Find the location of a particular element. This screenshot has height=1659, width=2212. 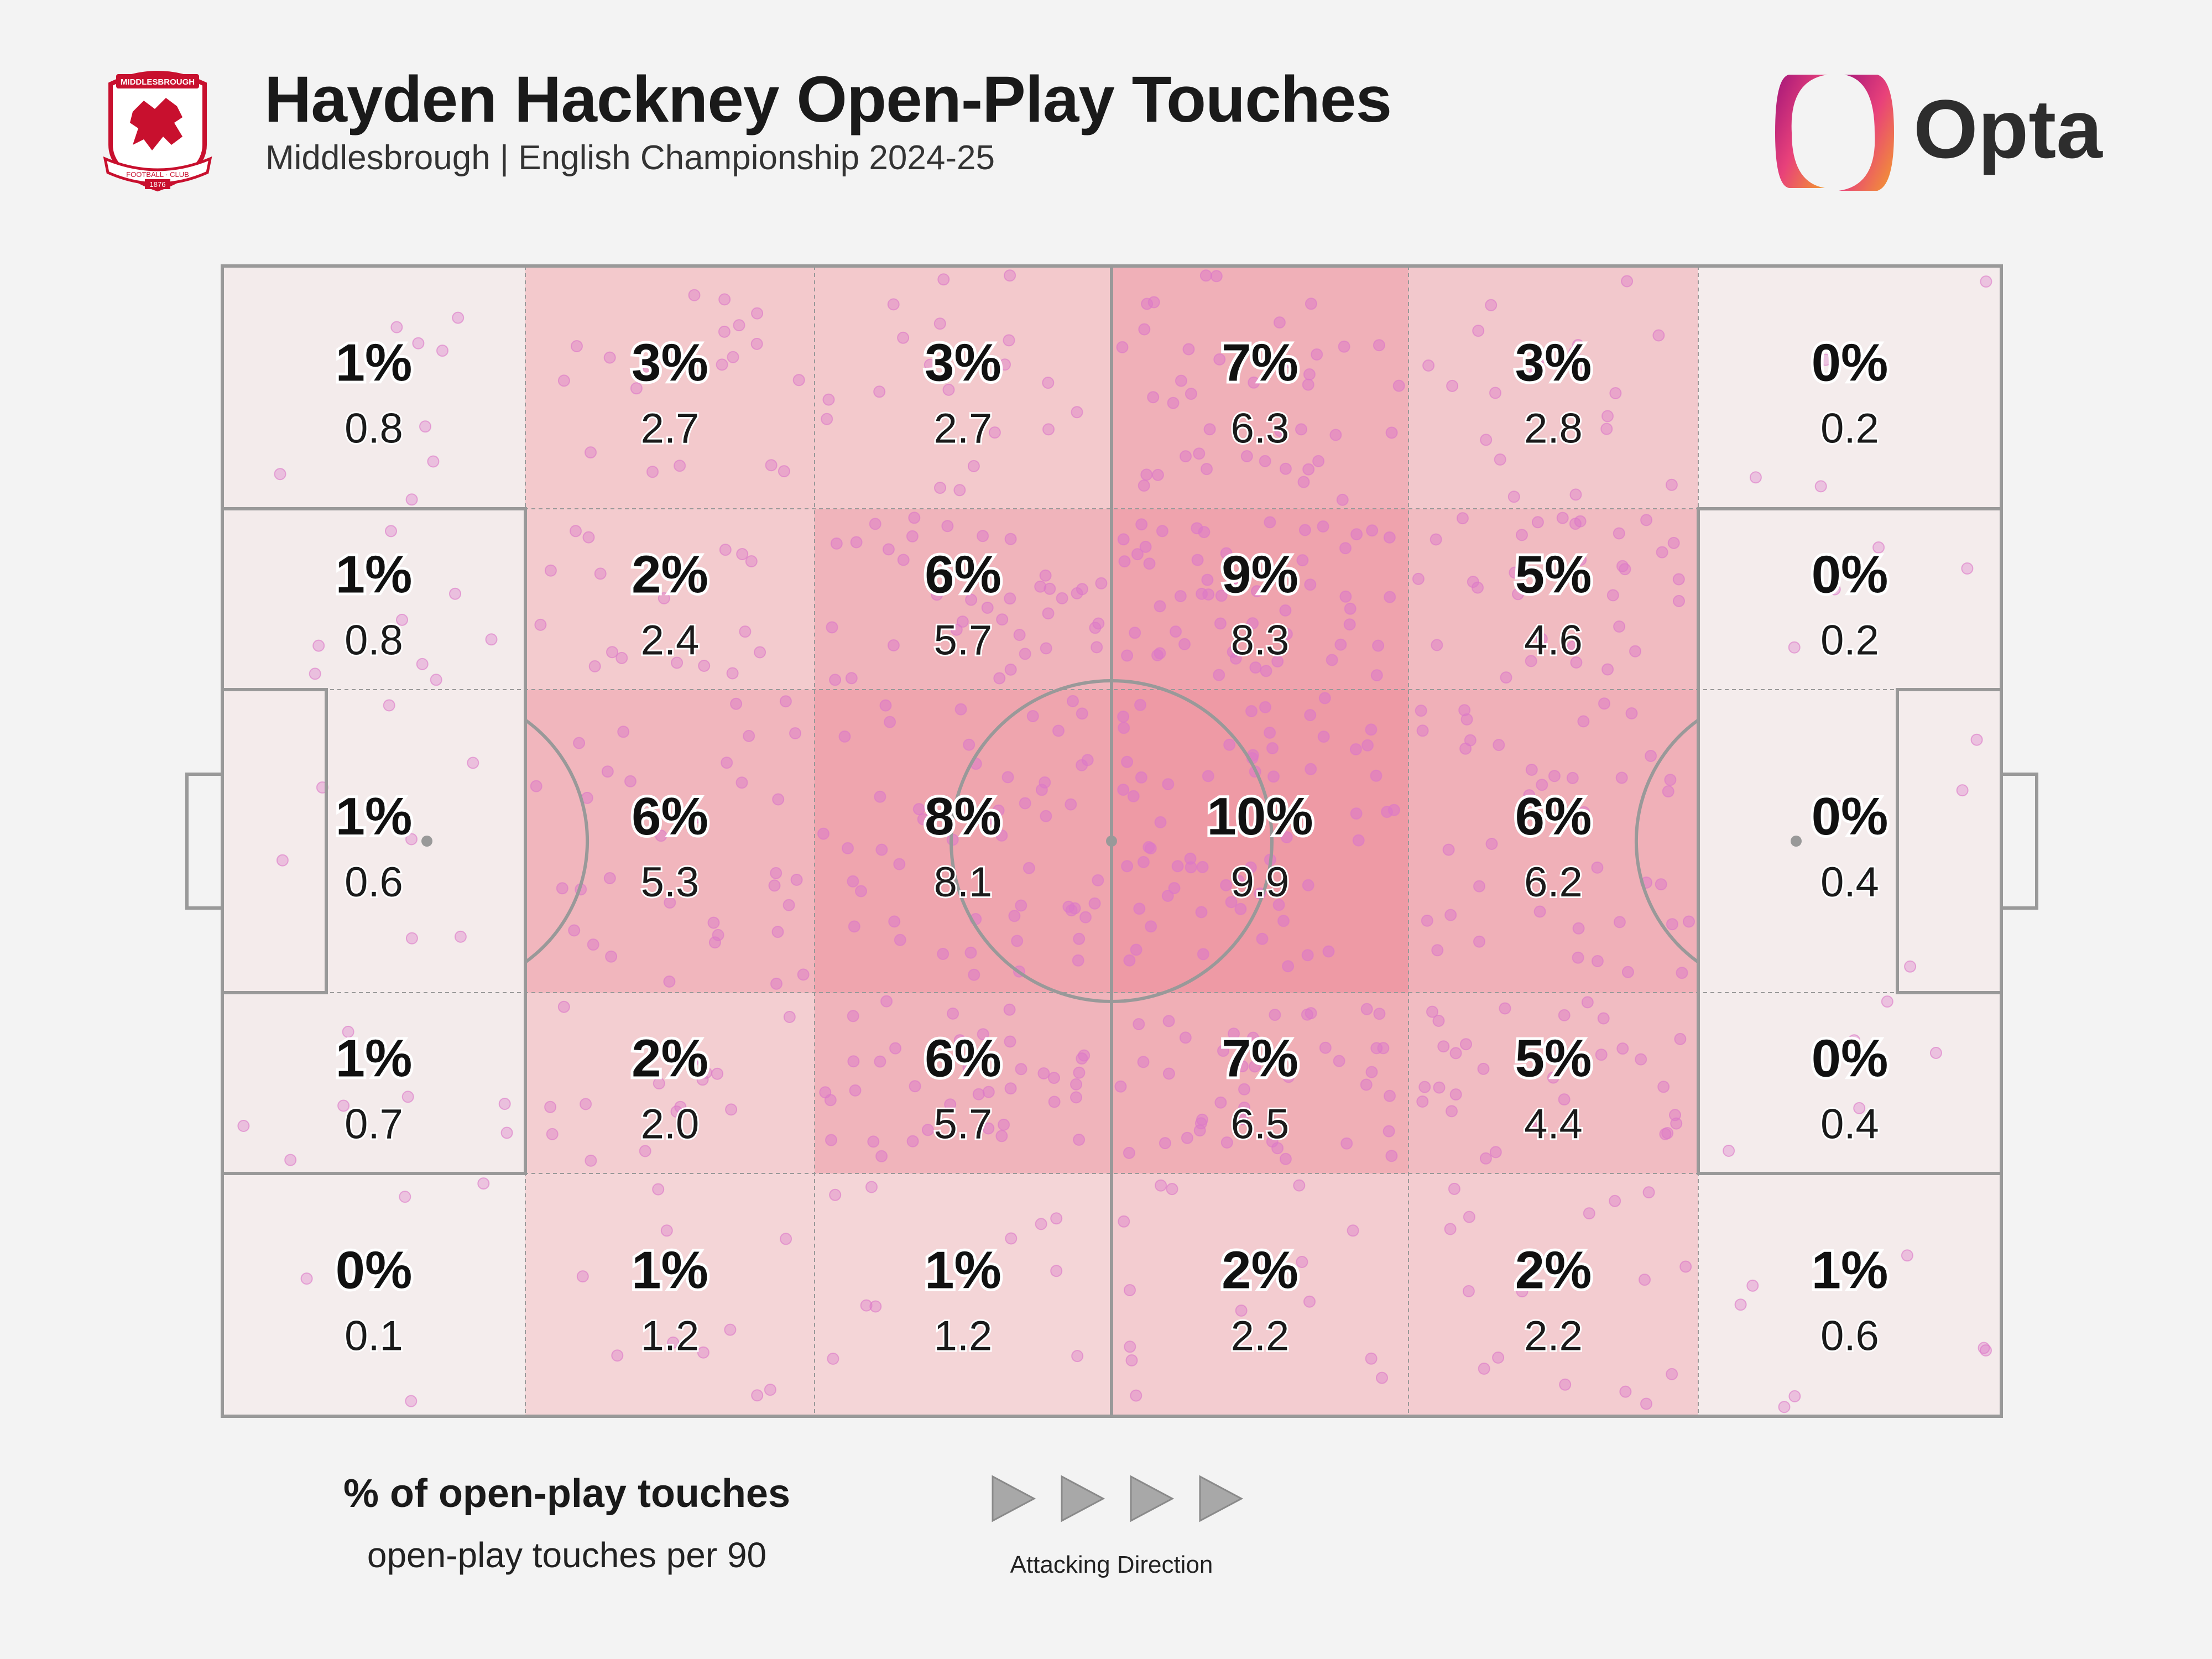

zone-r0-c3 is located at coordinates (1260, 388).